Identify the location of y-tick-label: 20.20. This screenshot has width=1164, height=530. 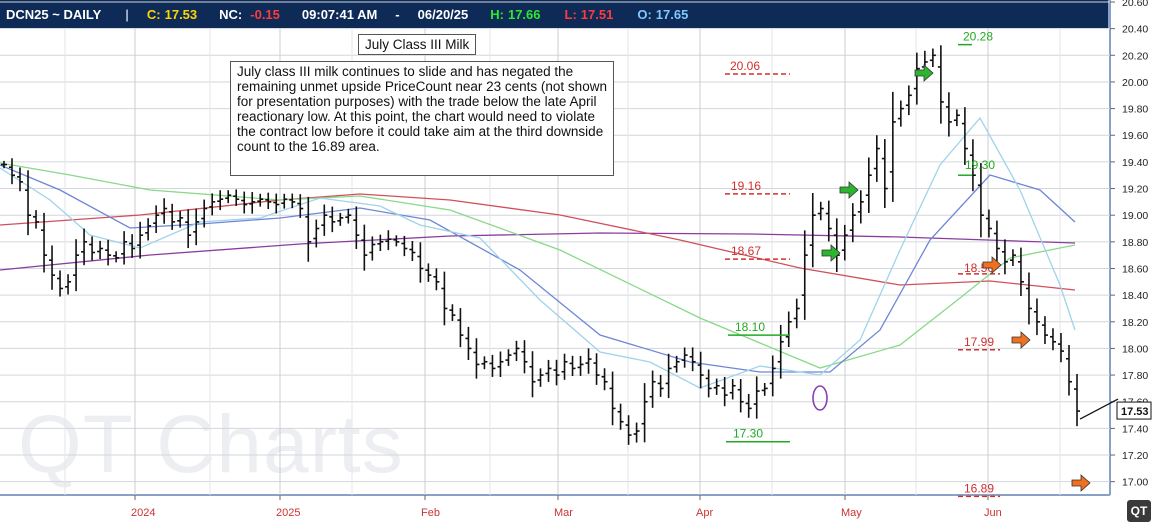
(1135, 56).